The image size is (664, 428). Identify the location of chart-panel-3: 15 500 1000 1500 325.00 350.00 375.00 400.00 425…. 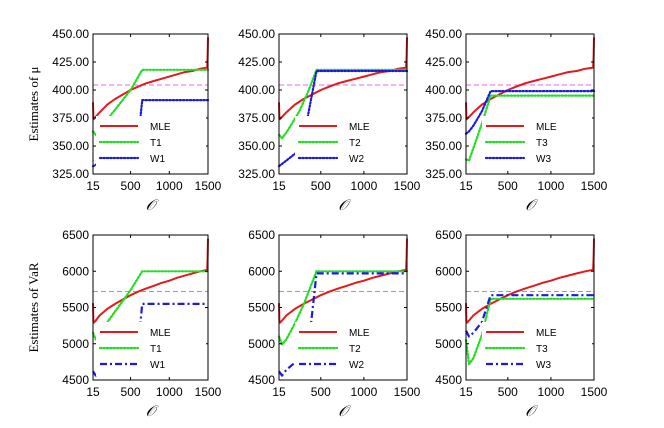
(516, 120).